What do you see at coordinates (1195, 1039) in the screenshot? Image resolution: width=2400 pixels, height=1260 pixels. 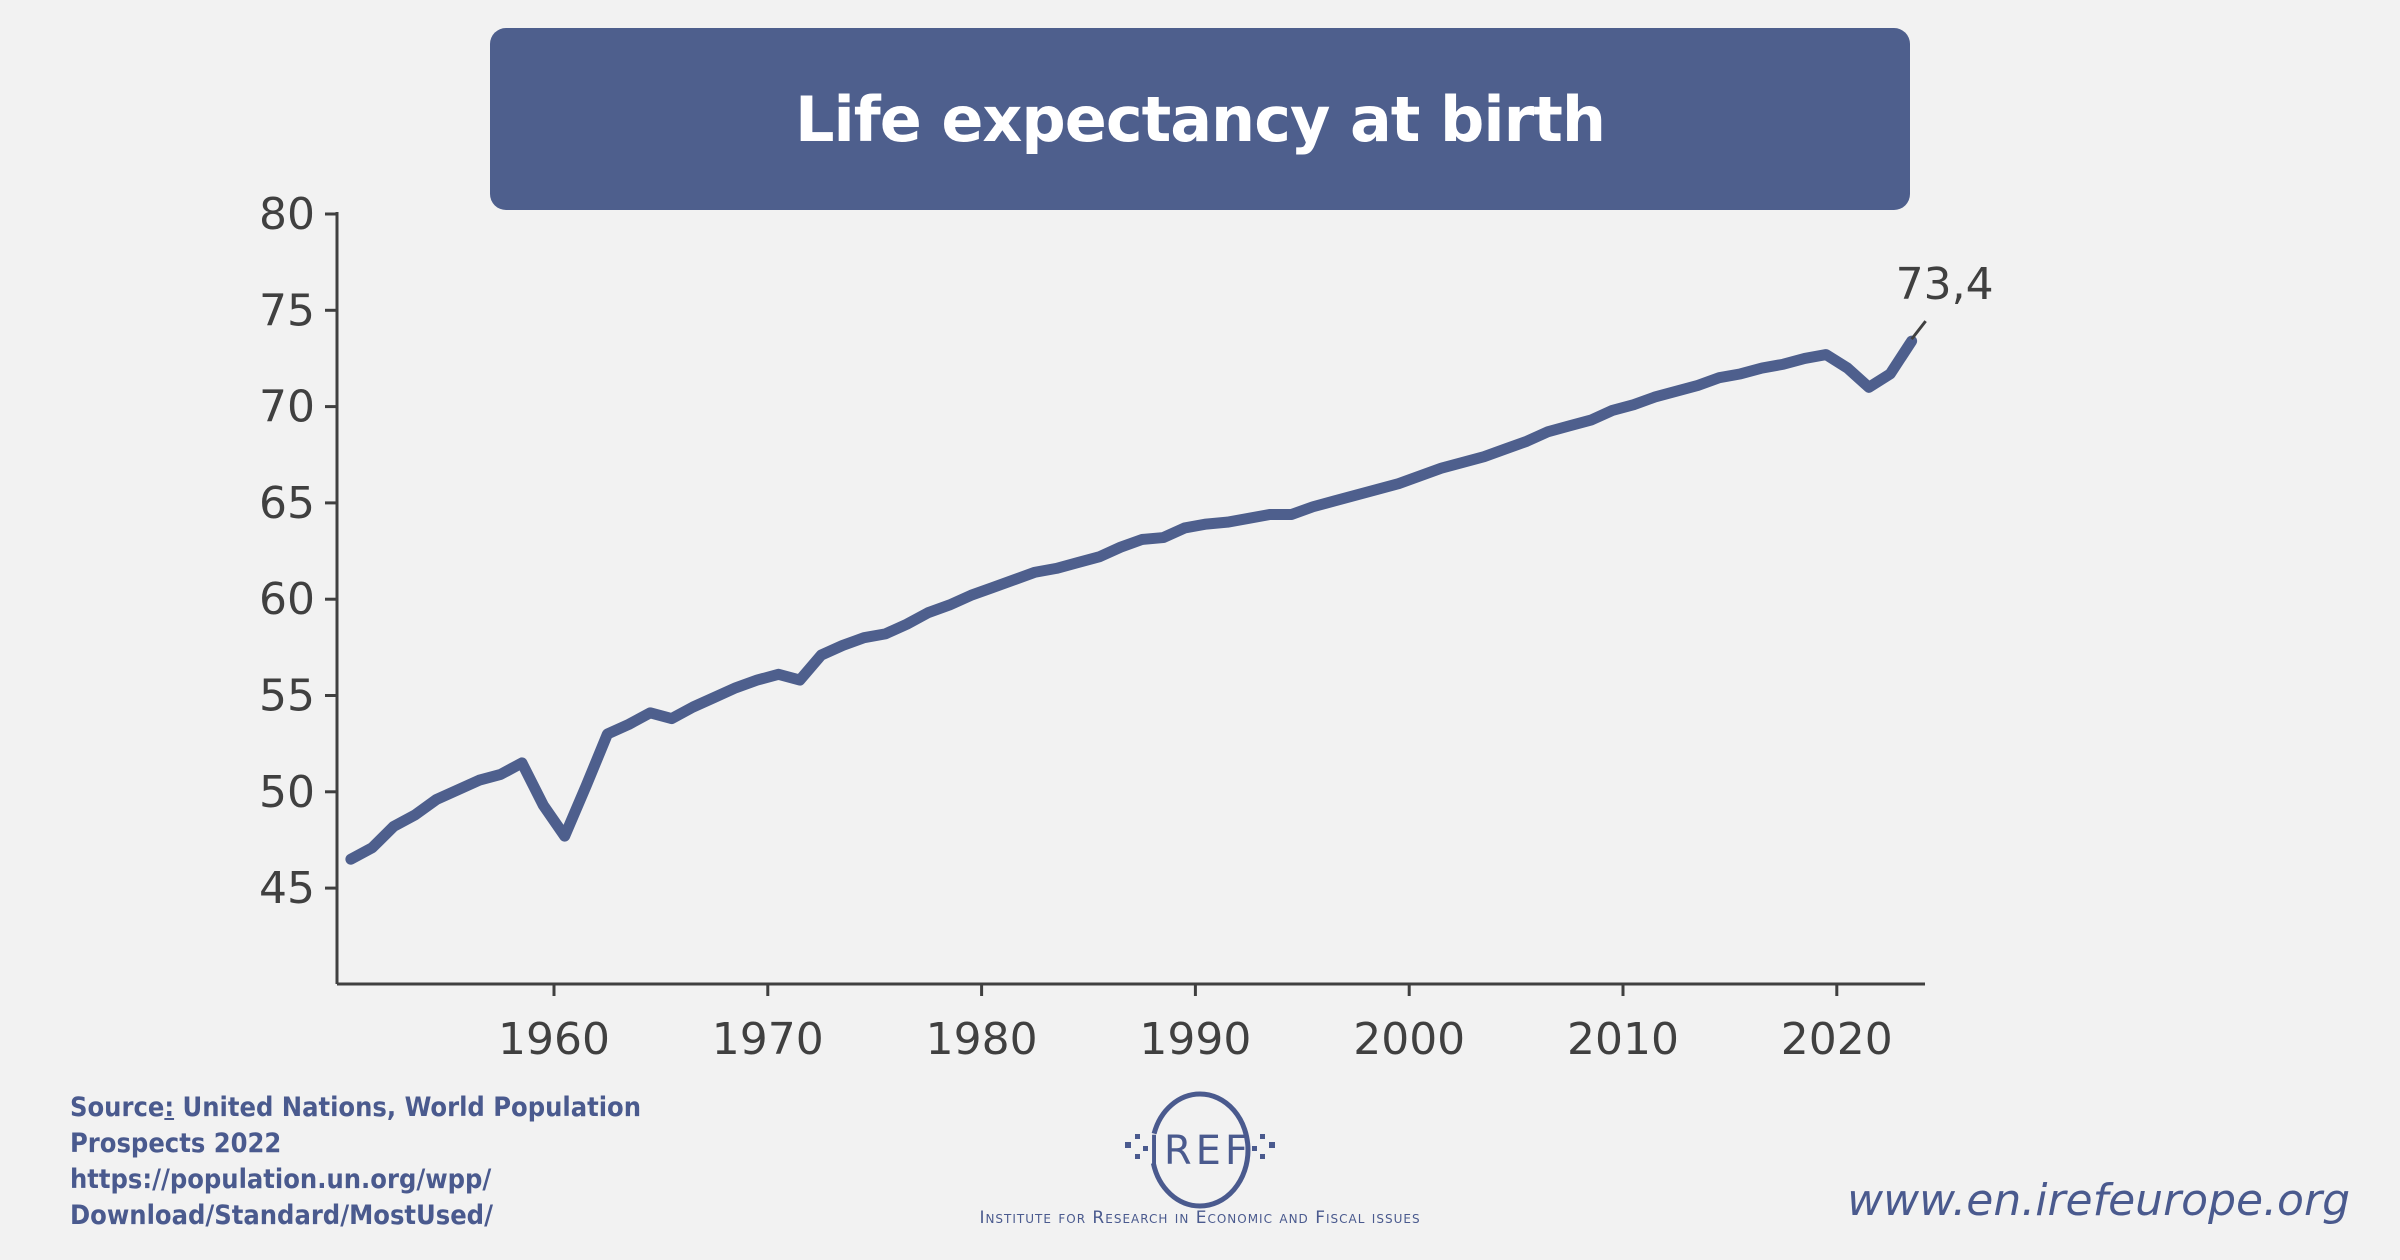 I see `x-tick-label: 1990` at bounding box center [1195, 1039].